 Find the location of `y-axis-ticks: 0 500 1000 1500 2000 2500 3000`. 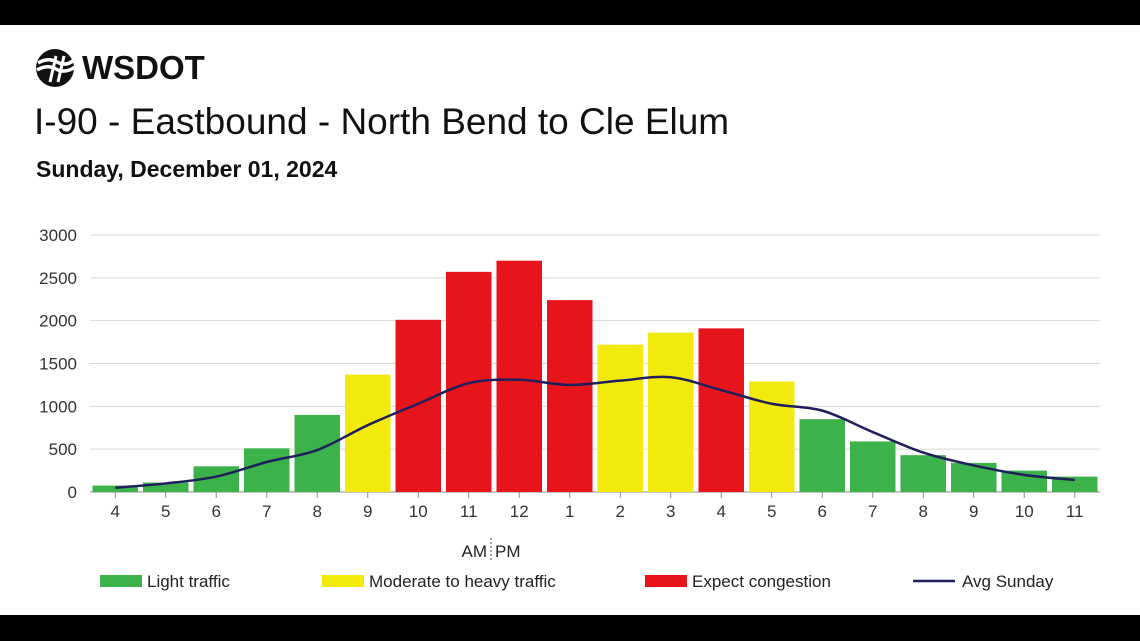

y-axis-ticks: 0 500 1000 1500 2000 2500 3000 is located at coordinates (58, 364).